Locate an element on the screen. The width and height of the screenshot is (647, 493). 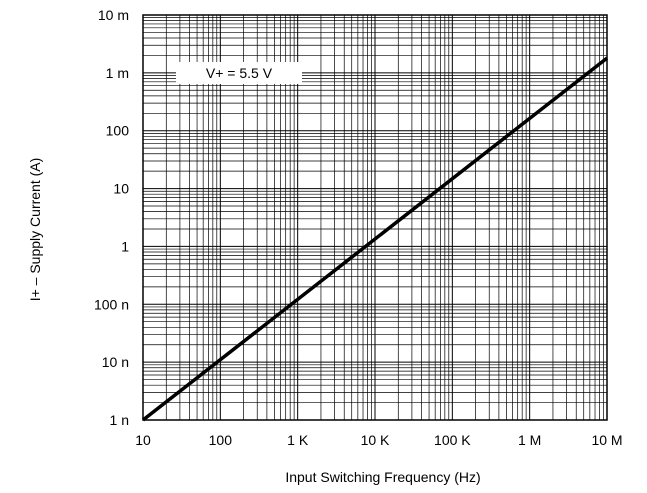
x-tick-label: 10 K is located at coordinates (375, 440).